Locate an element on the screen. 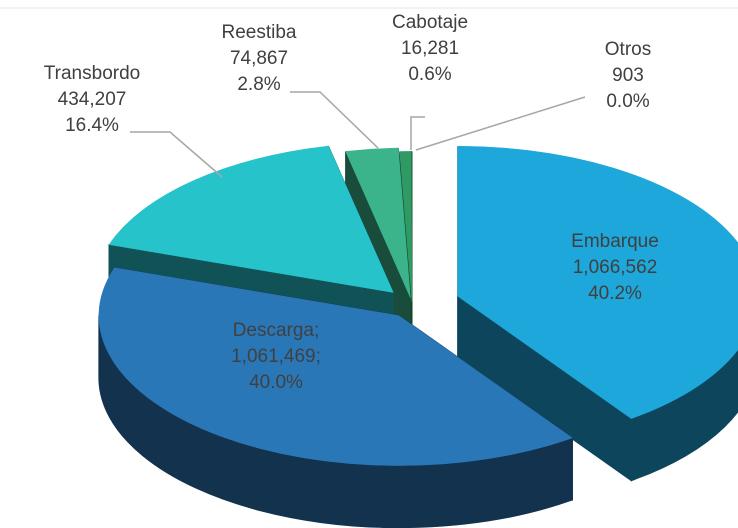 This screenshot has height=528, width=738. label-percent: 40.2% is located at coordinates (615, 293).